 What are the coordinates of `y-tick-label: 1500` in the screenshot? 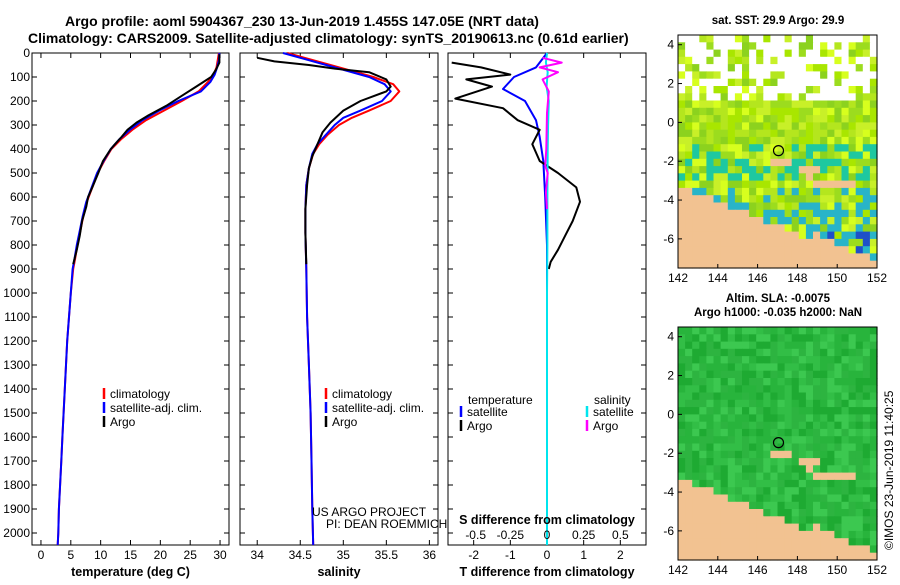 It's located at (16, 413).